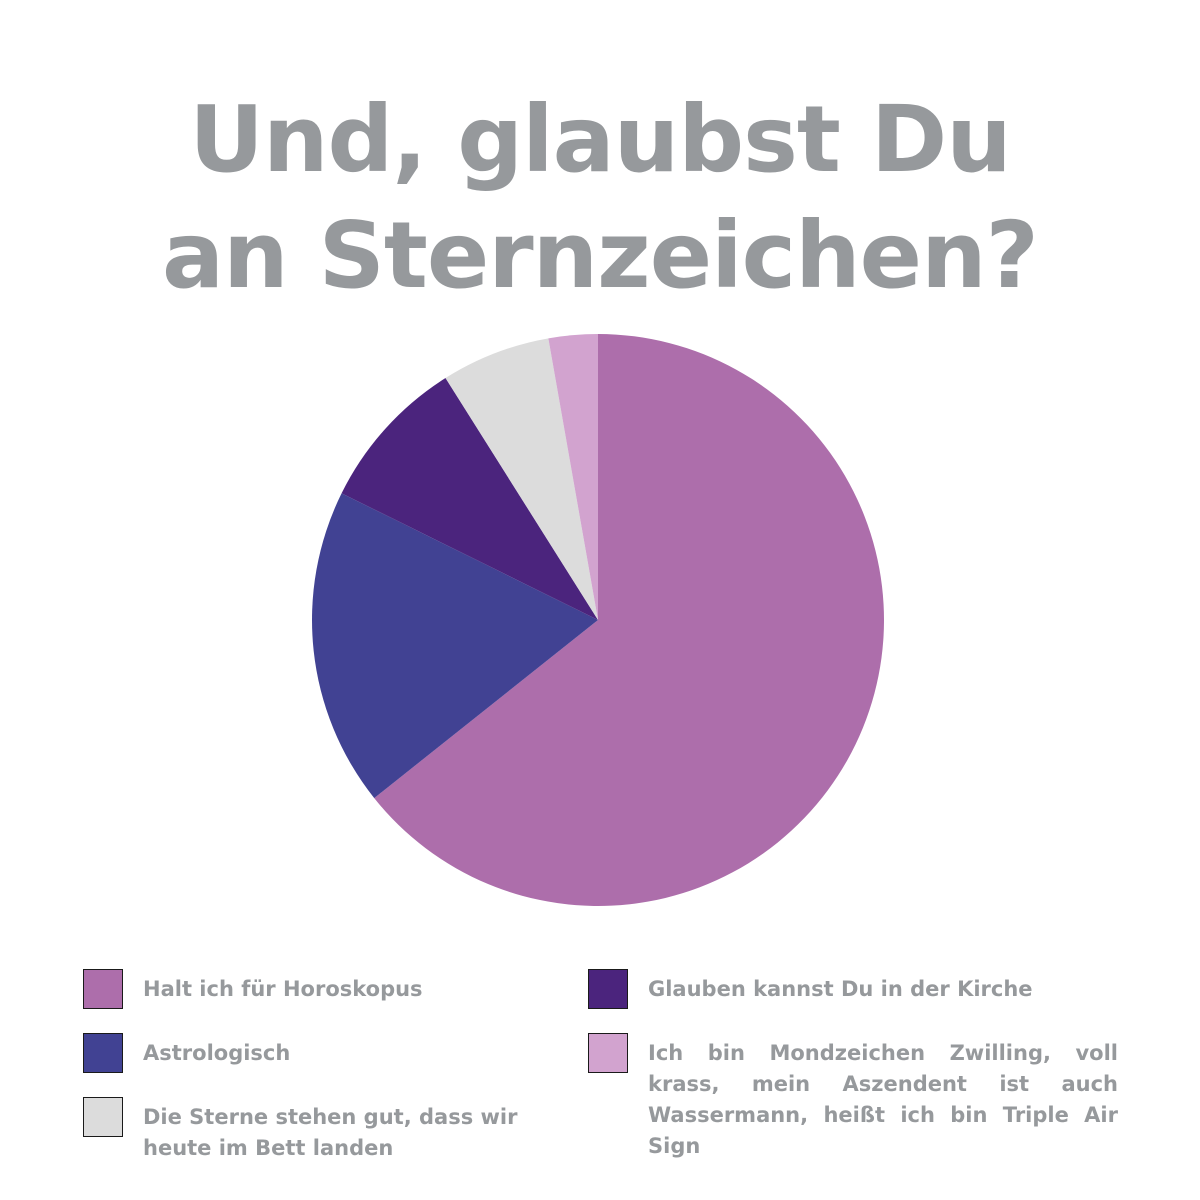 The image size is (1200, 1200). I want to click on legend-label-horoskopus: Halt ich für Horoskopus, so click(283, 989).